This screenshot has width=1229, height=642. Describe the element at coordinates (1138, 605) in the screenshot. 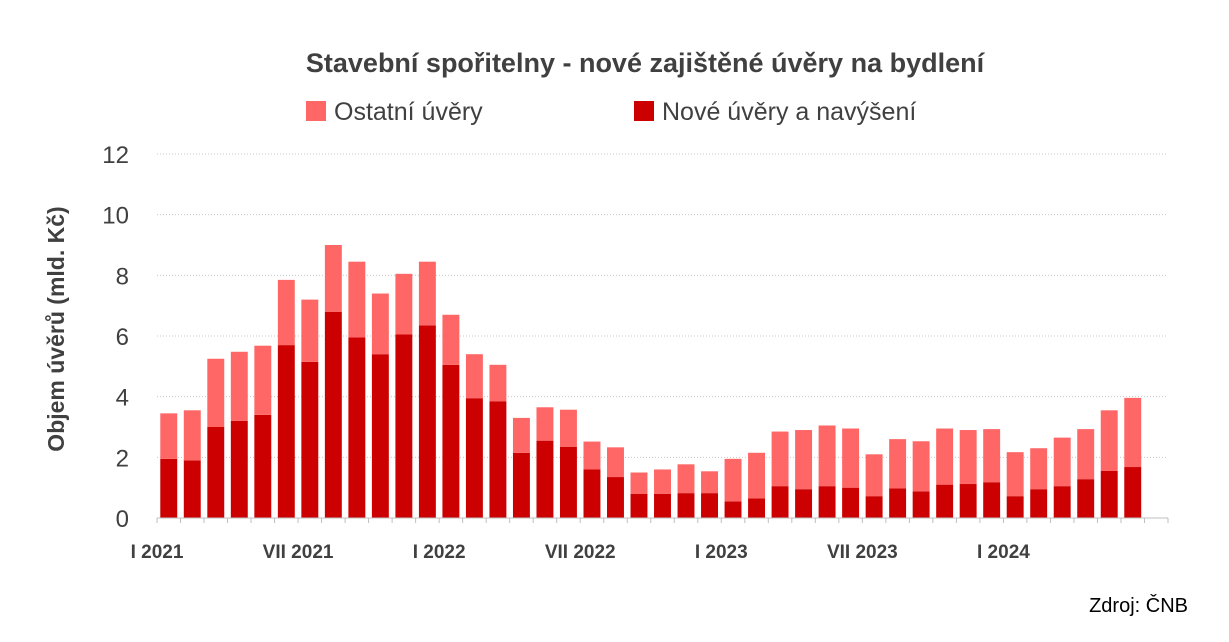

I see `source-note: Zdroj: ČNB` at that location.